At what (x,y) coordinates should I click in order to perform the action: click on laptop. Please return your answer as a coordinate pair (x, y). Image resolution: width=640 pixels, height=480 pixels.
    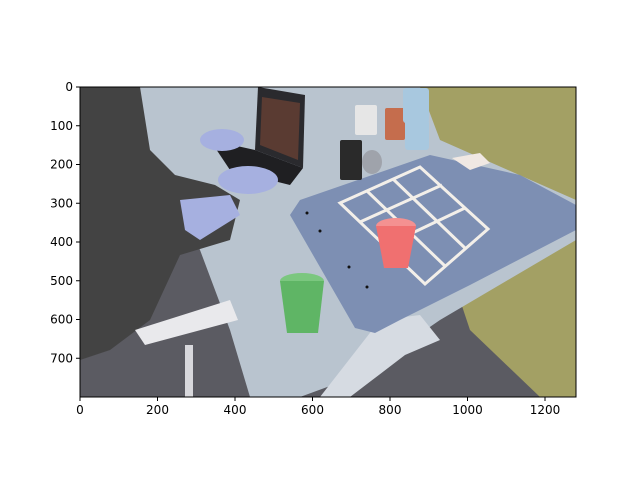
    Looking at the image, I should click on (257, 136).